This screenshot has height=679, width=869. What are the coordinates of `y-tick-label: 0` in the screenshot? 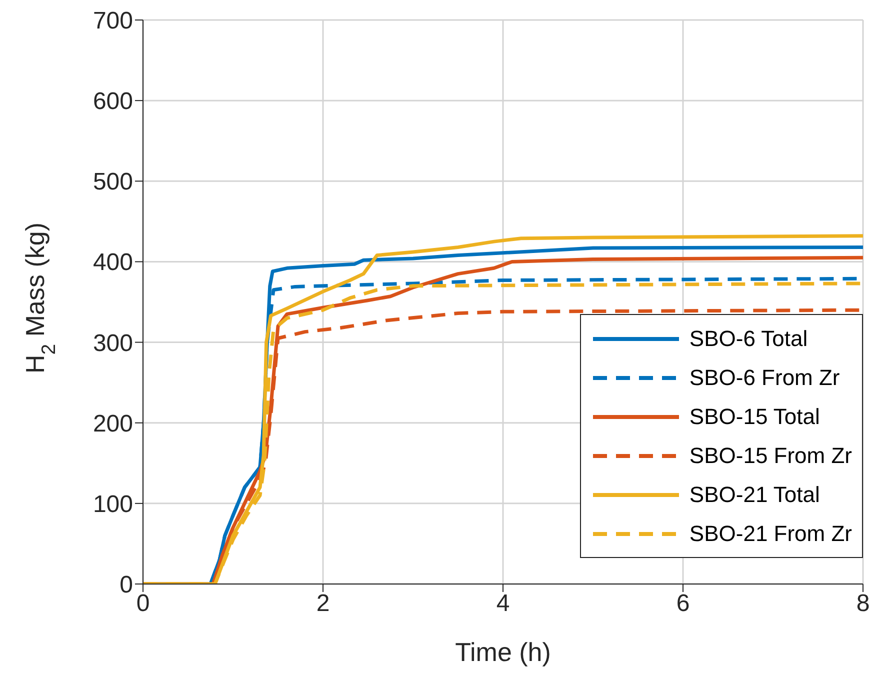 It's located at (126, 585).